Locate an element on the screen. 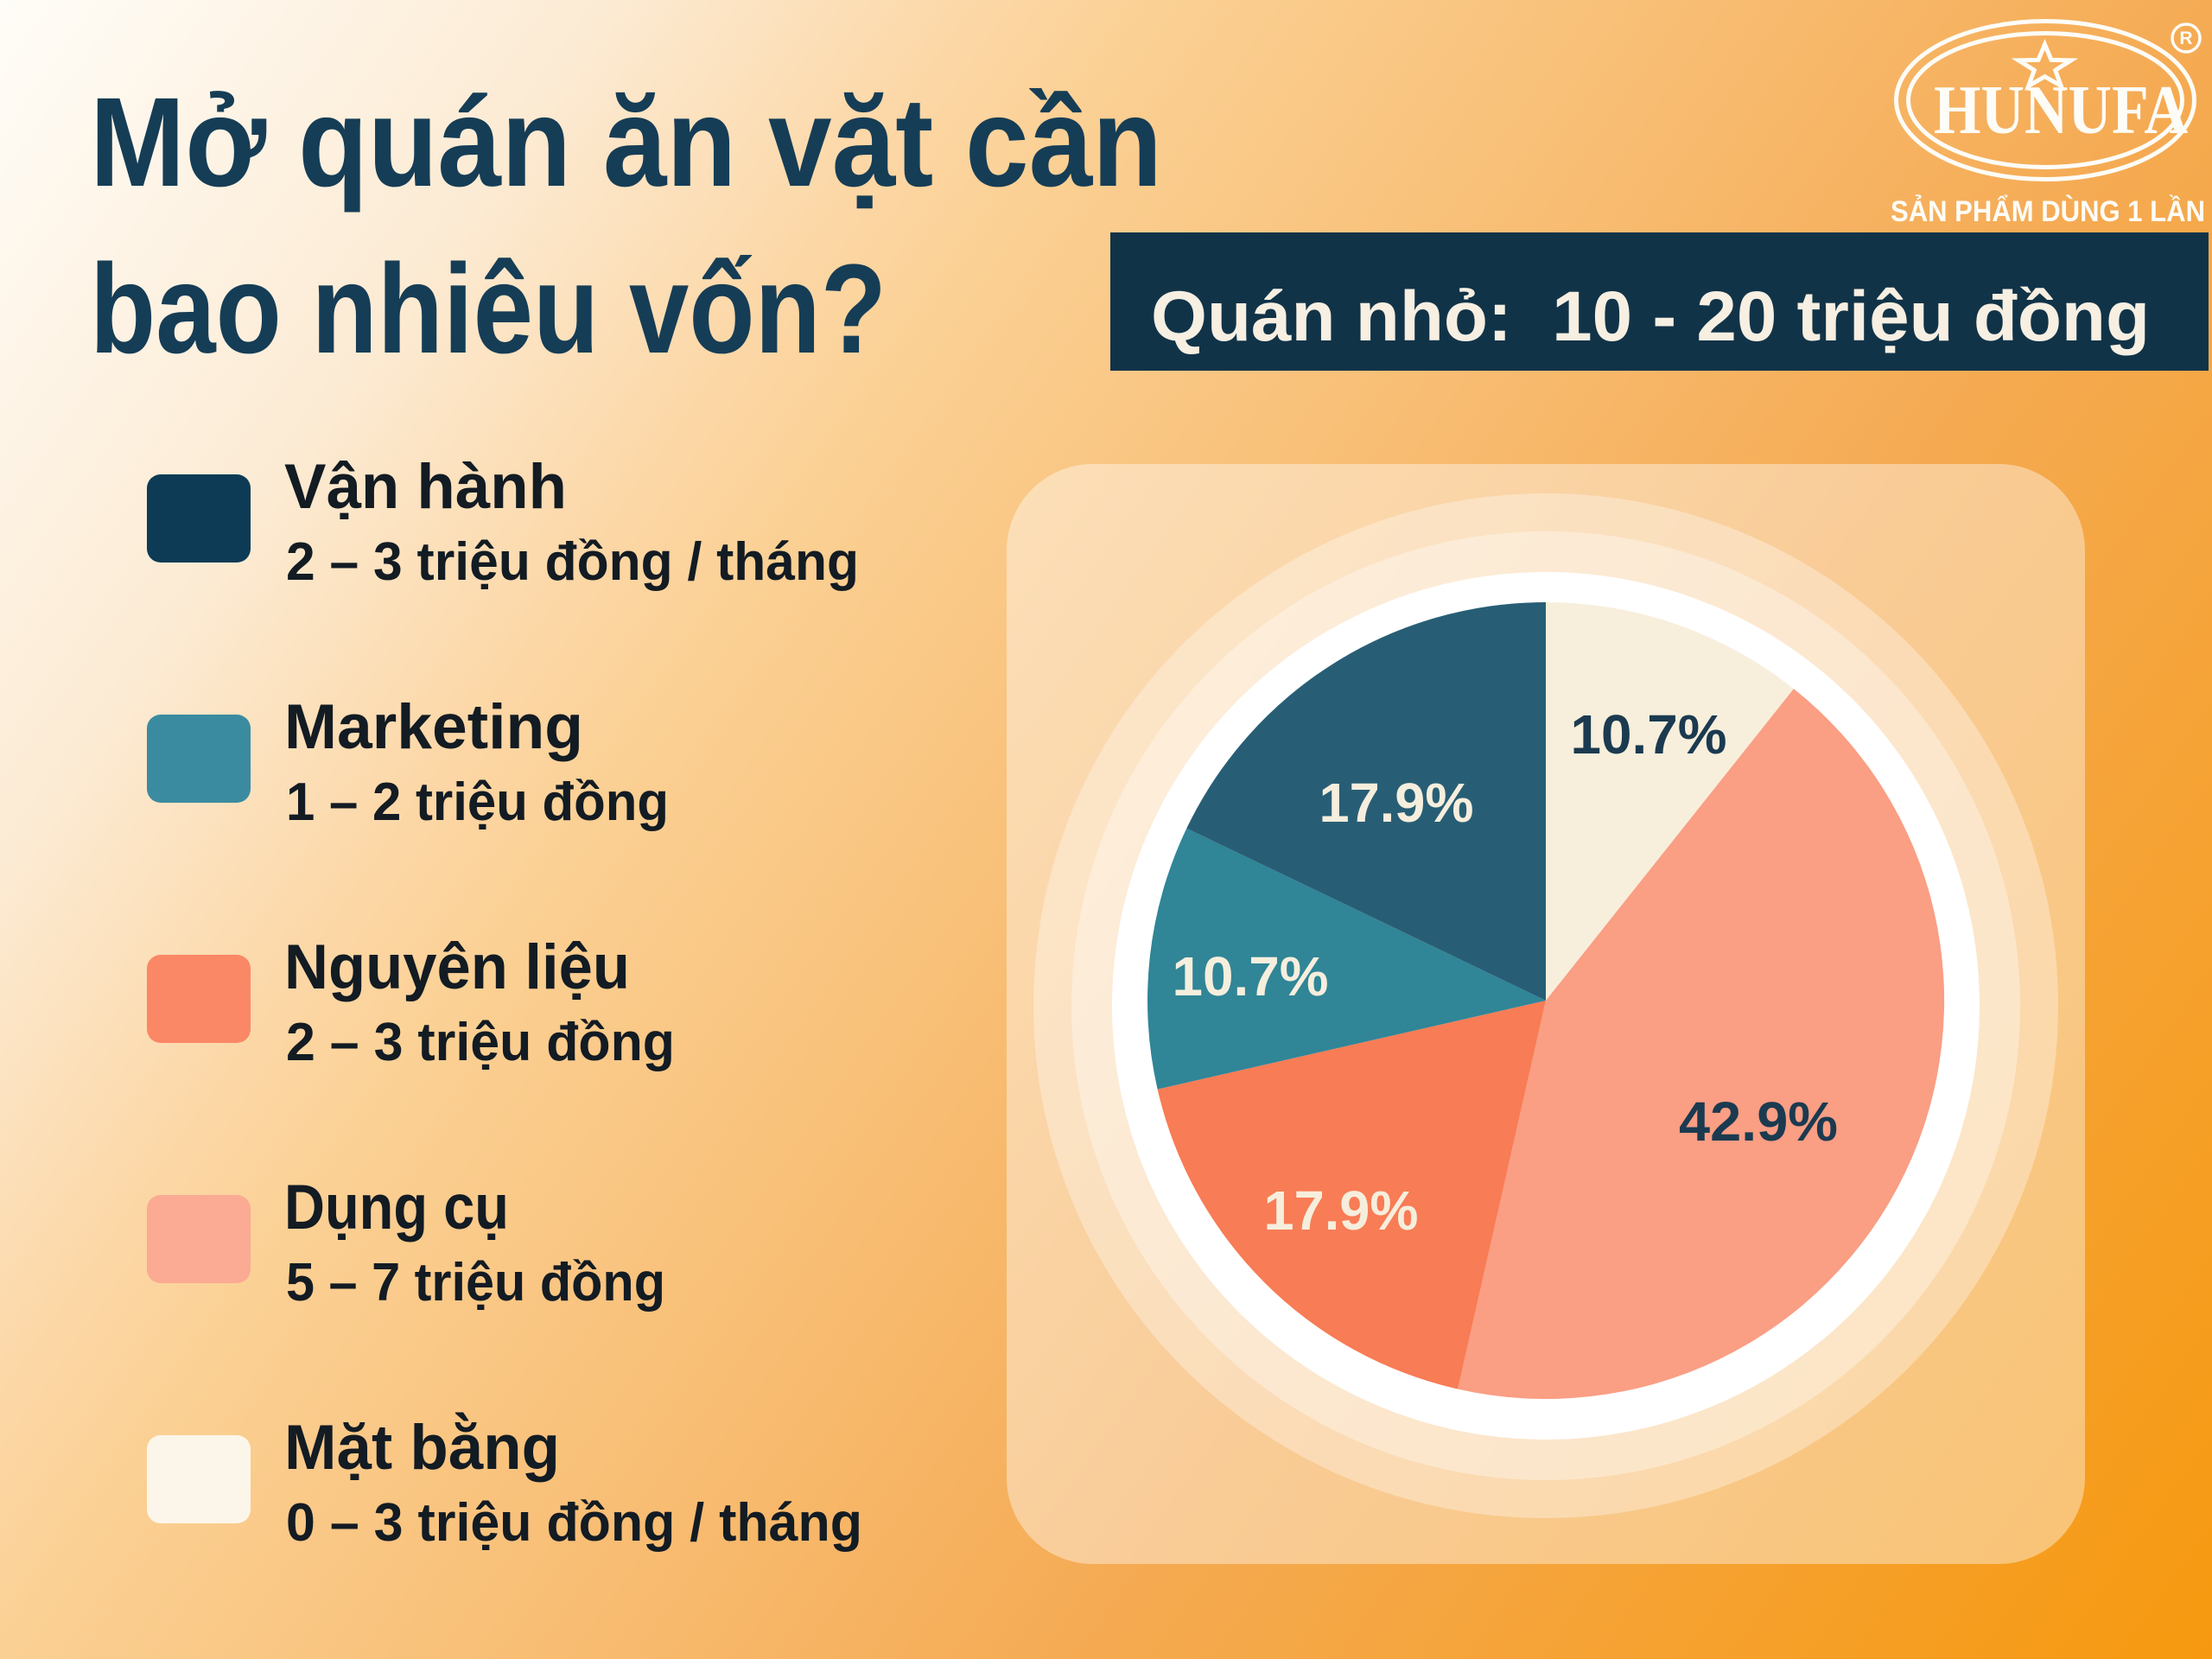  svg-text: Mặt bằng is located at coordinates (422, 1448).